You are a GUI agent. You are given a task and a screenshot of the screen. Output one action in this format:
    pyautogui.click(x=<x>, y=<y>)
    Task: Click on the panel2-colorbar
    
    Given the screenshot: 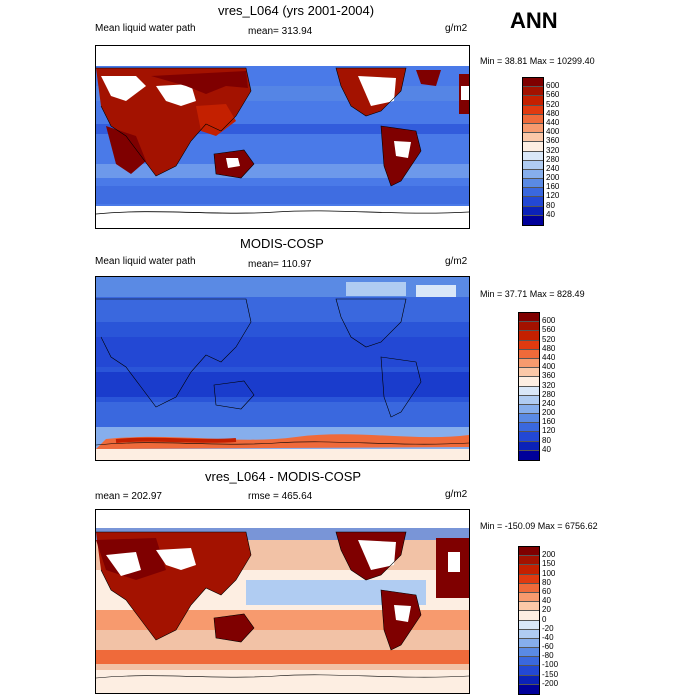 What is the action you would take?
    pyautogui.click(x=529, y=386)
    